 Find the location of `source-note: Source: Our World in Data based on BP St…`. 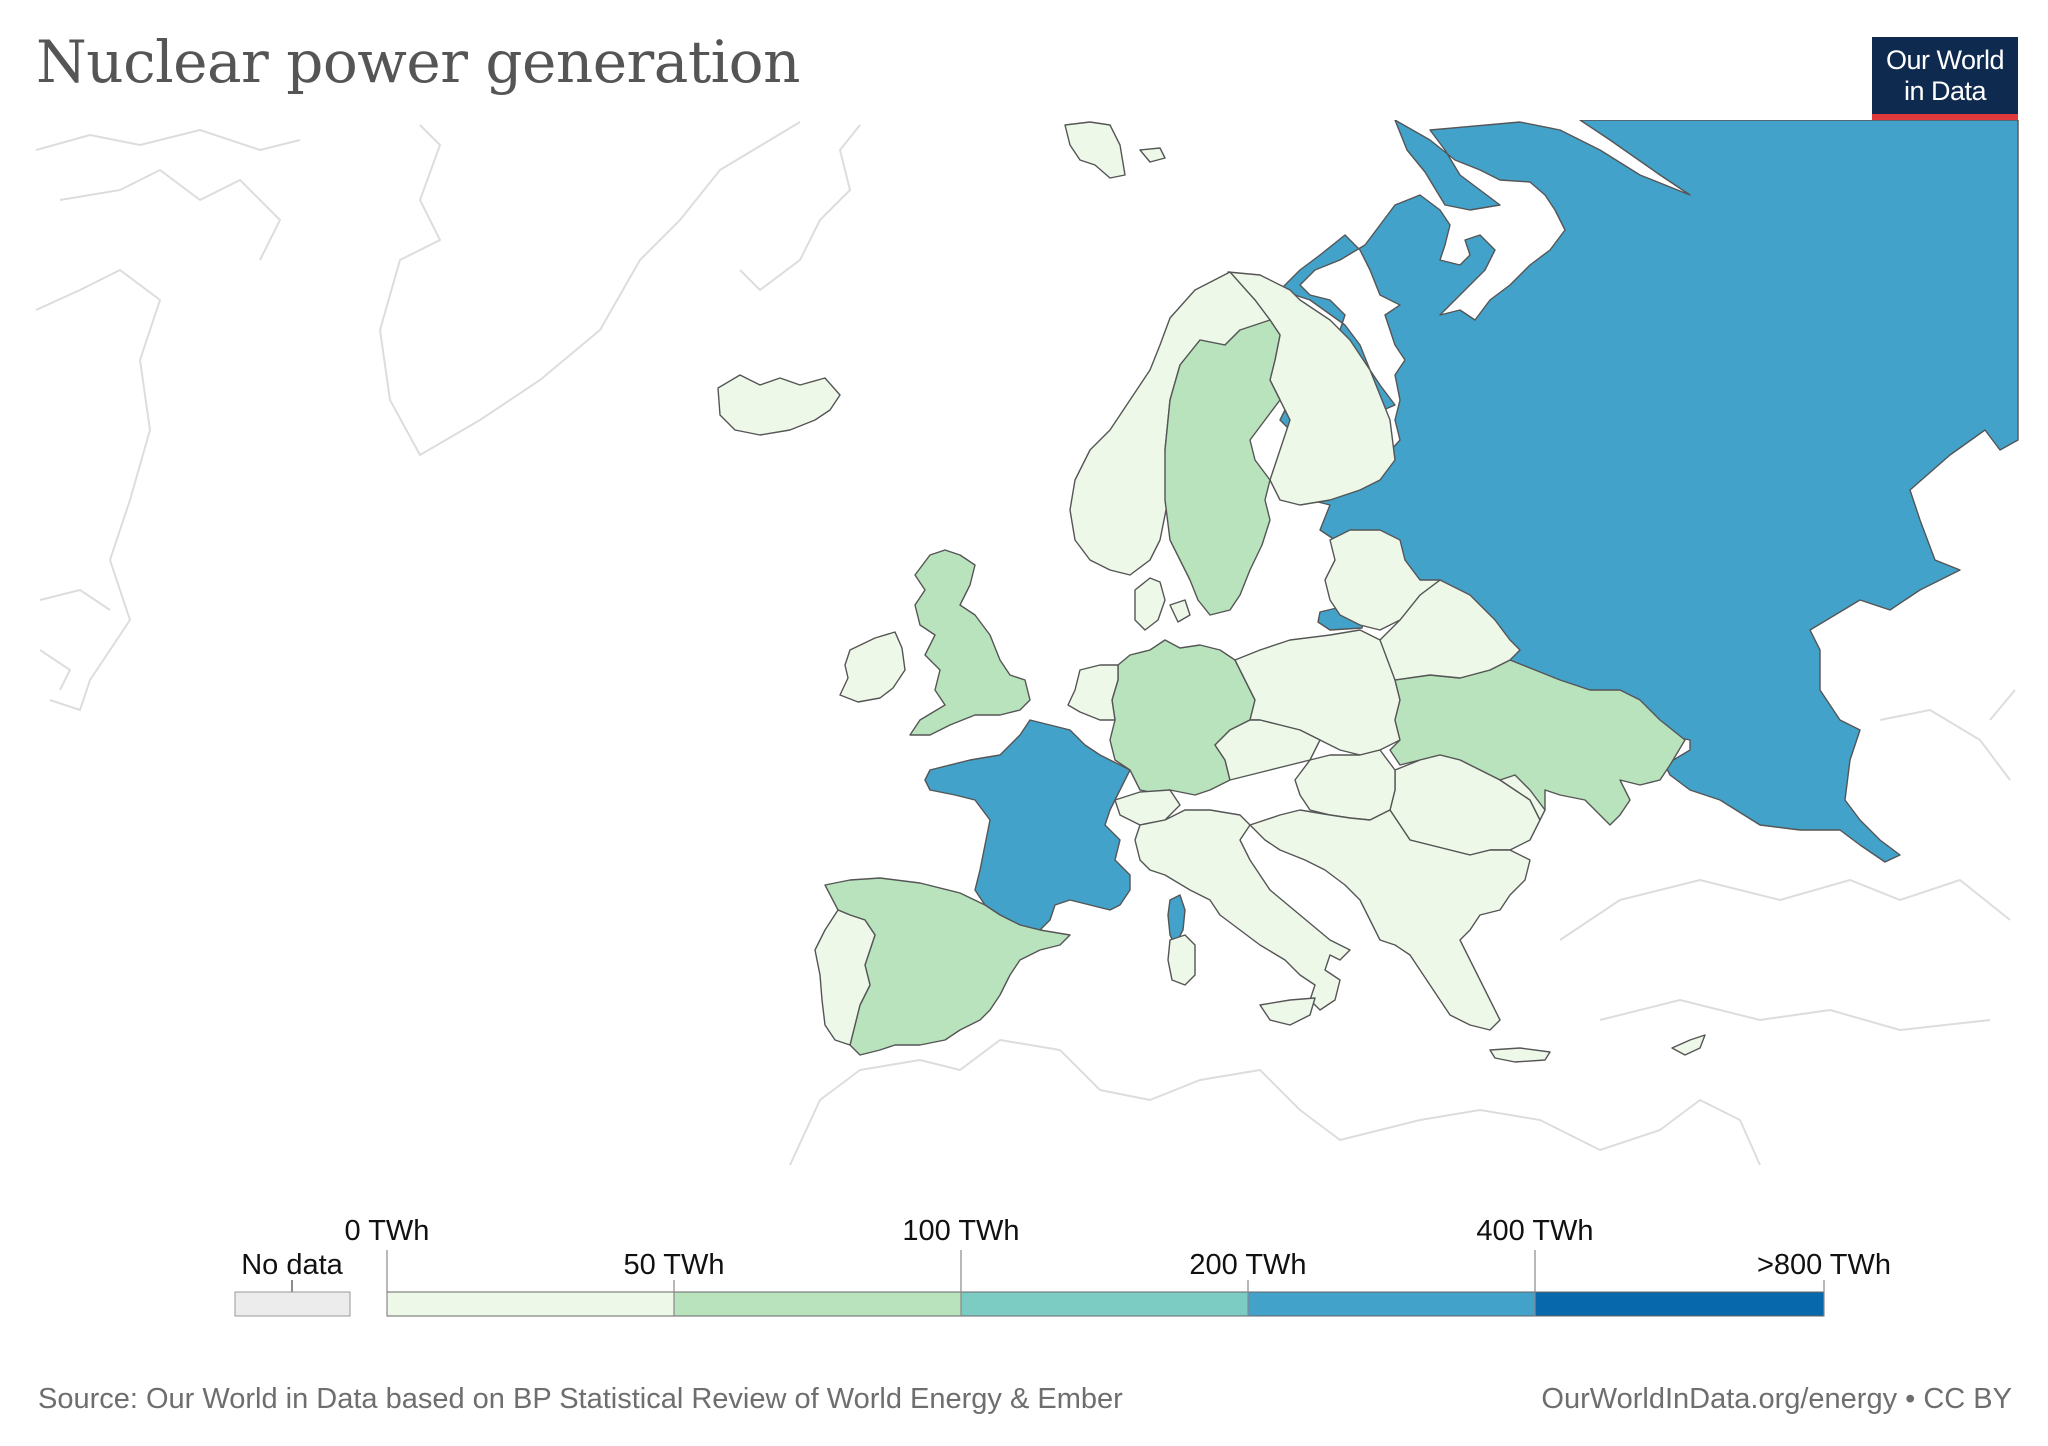

source-note: Source: Our World in Data based on BP St… is located at coordinates (580, 1399).